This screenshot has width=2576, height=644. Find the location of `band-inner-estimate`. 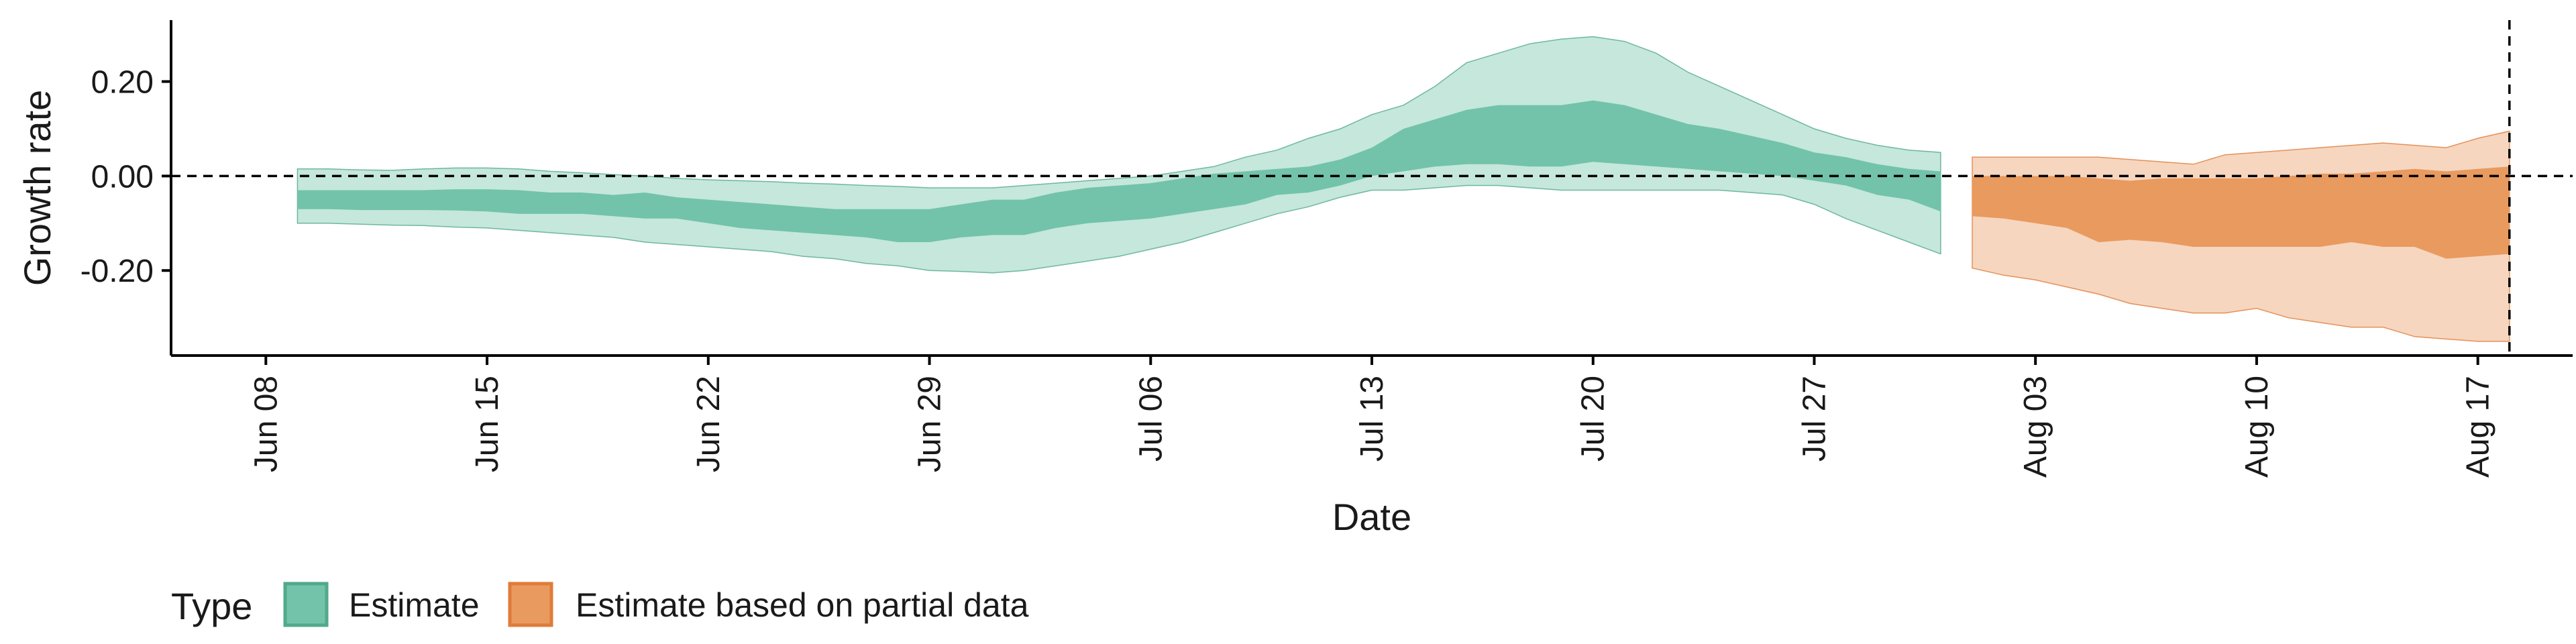

band-inner-estimate is located at coordinates (1119, 171).